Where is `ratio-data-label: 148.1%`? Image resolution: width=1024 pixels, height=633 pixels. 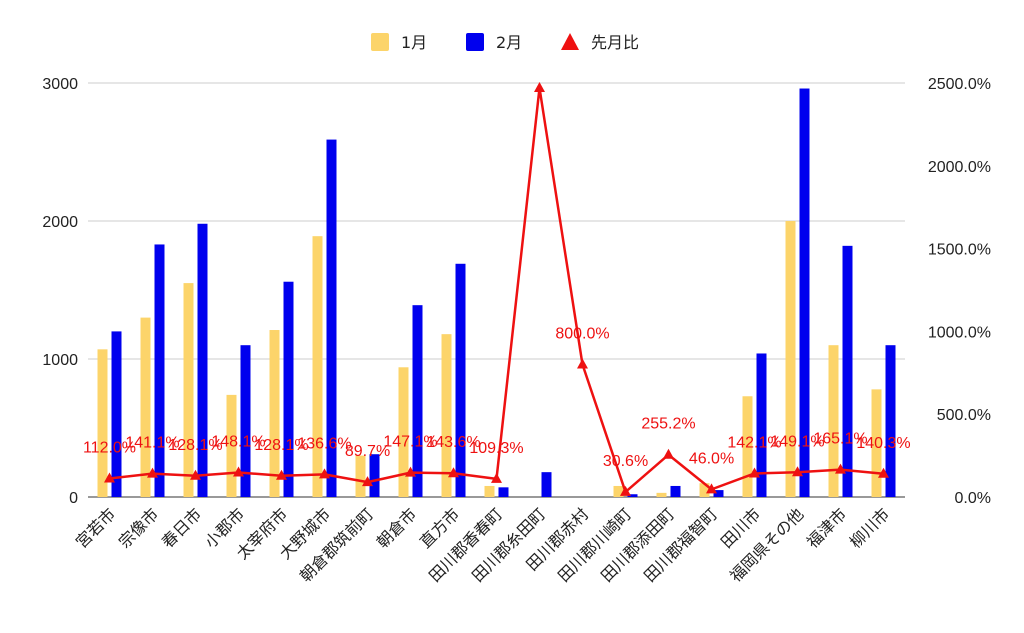 ratio-data-label: 148.1% is located at coordinates (238, 441).